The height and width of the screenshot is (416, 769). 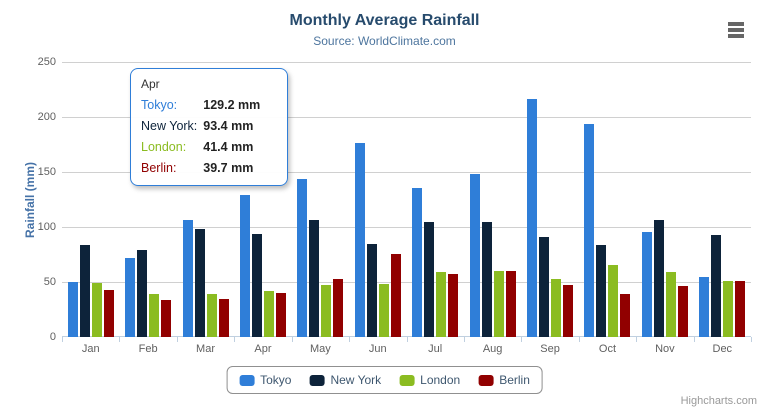 What do you see at coordinates (718, 401) in the screenshot?
I see `credits-link: Highcharts.com` at bounding box center [718, 401].